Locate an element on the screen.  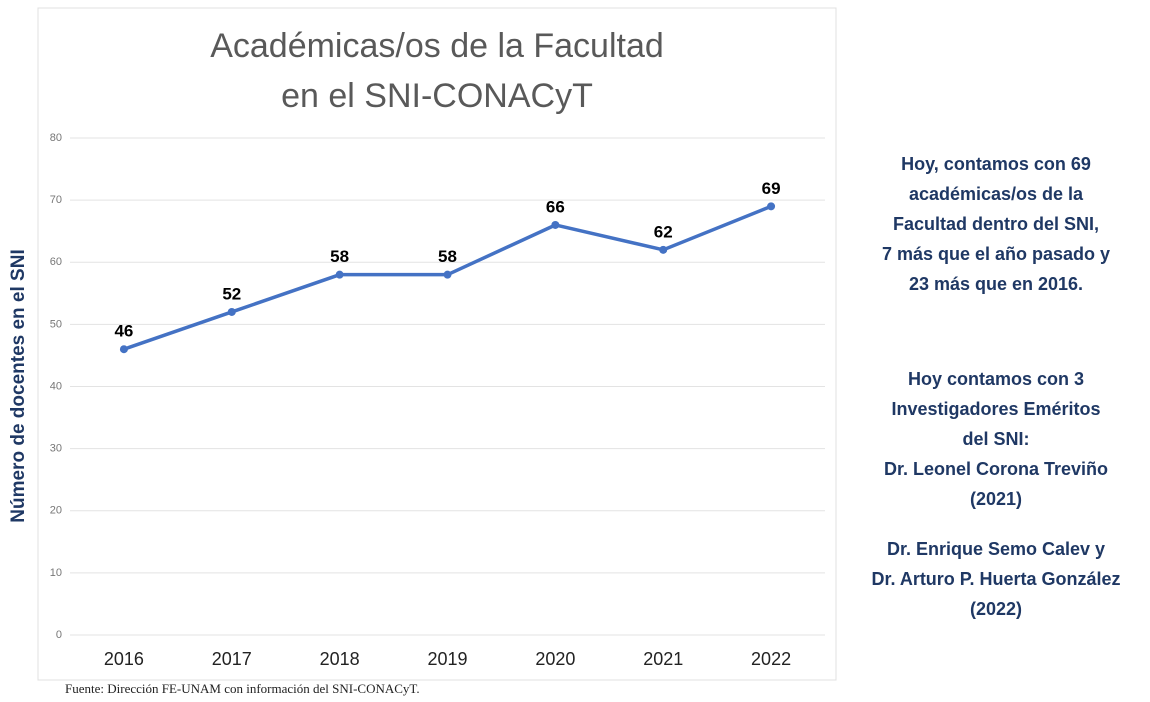
data-label: 46 is located at coordinates (123, 331).